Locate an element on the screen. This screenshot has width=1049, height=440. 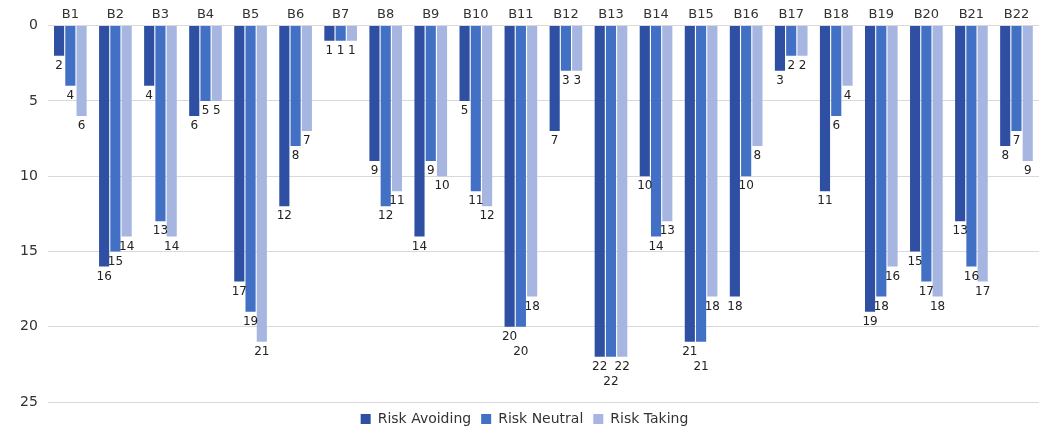
y-tick-label: 15 is located at coordinates (28, 250).